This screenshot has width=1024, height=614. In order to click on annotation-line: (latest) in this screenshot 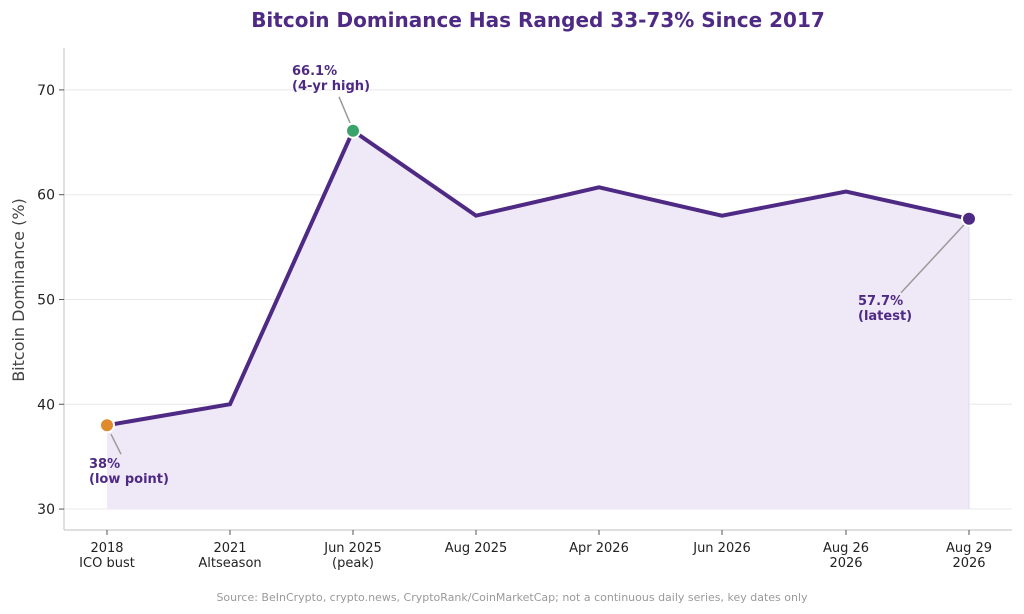, I will do `click(885, 316)`.